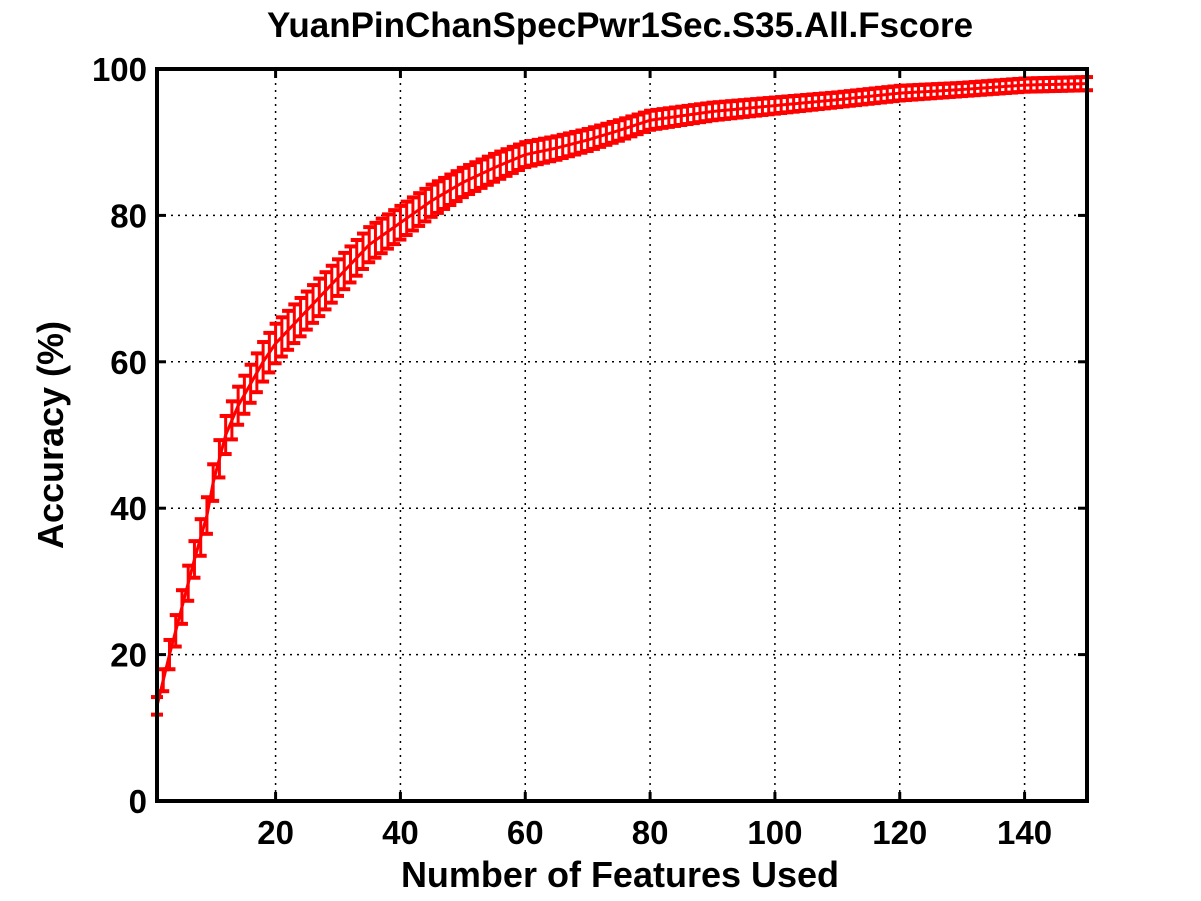 This screenshot has height=901, width=1201. I want to click on x-tick-label: 40, so click(400, 832).